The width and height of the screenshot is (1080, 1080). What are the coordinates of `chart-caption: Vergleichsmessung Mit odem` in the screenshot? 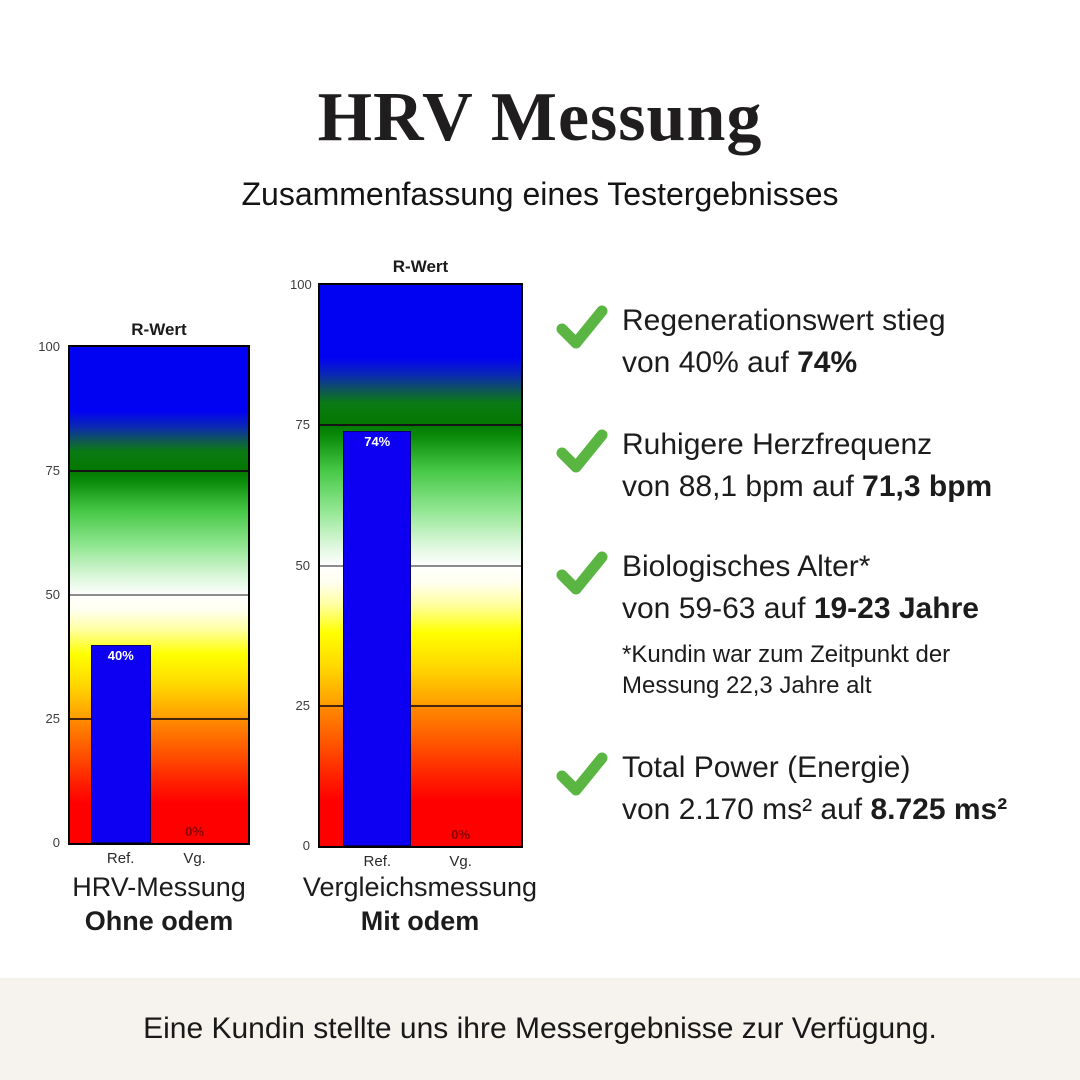 It's located at (420, 904).